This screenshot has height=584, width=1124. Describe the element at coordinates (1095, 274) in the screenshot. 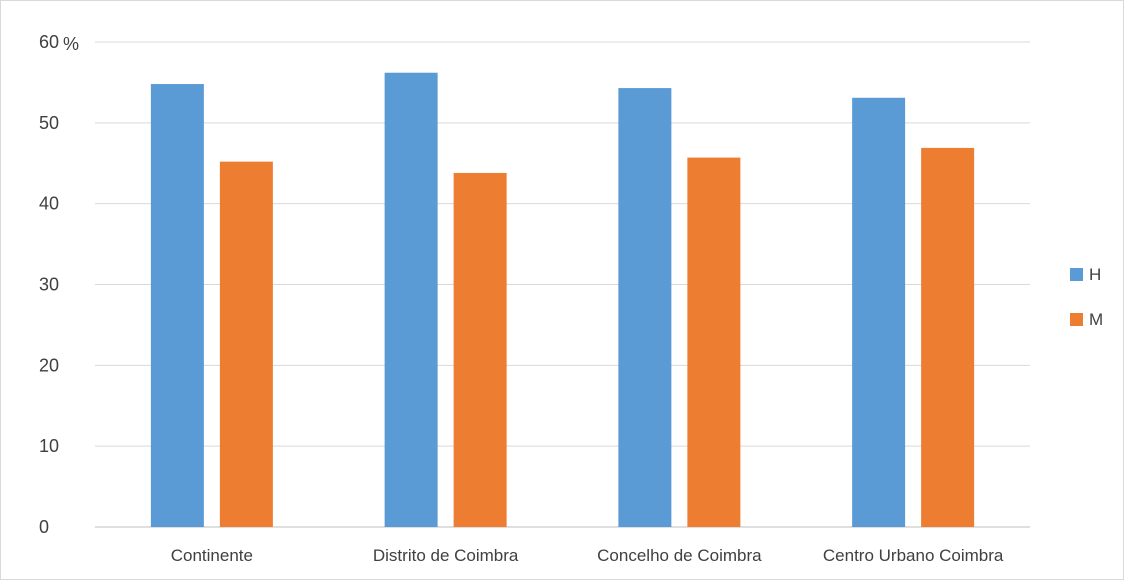

I see `legend-label: H` at that location.